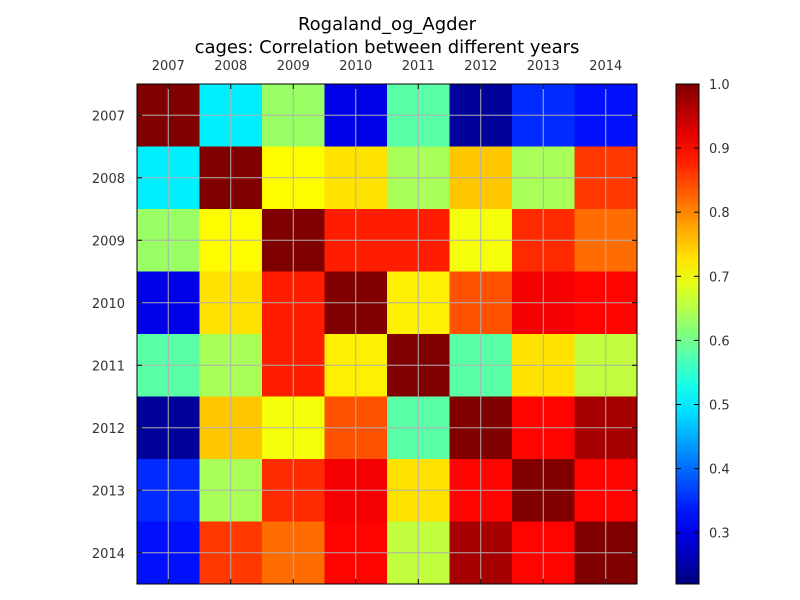  I want to click on y-tick-label: 2008, so click(108, 179).